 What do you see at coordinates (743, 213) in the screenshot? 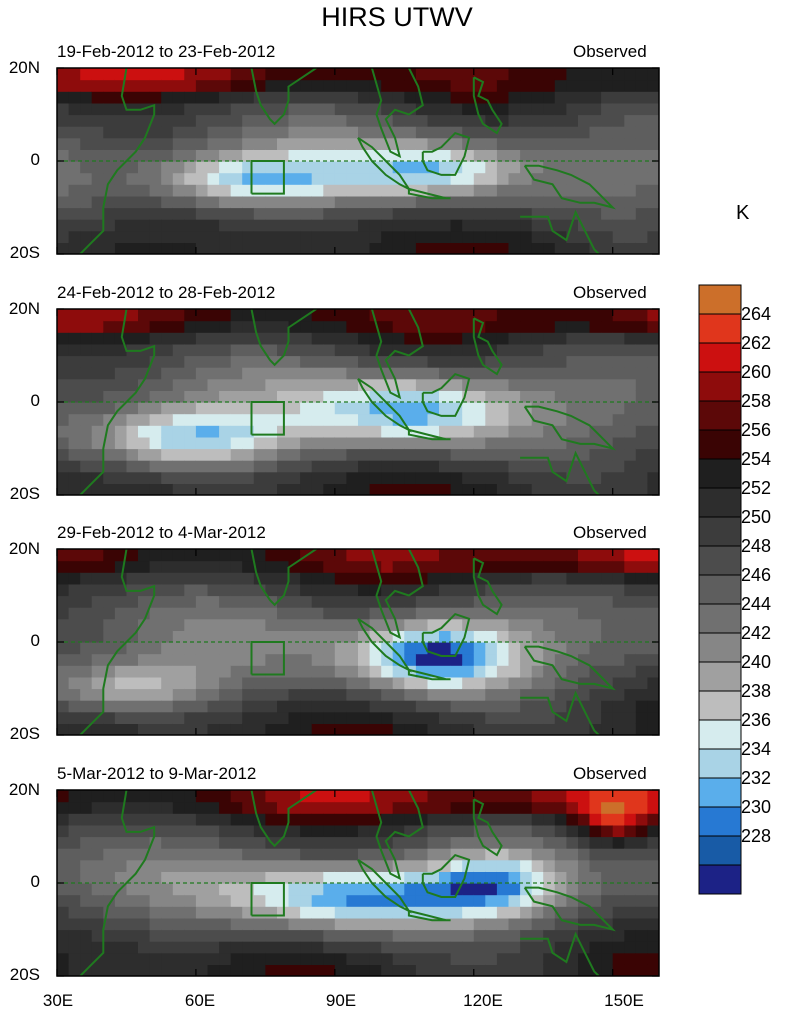
I see `colorbar-unit: K` at bounding box center [743, 213].